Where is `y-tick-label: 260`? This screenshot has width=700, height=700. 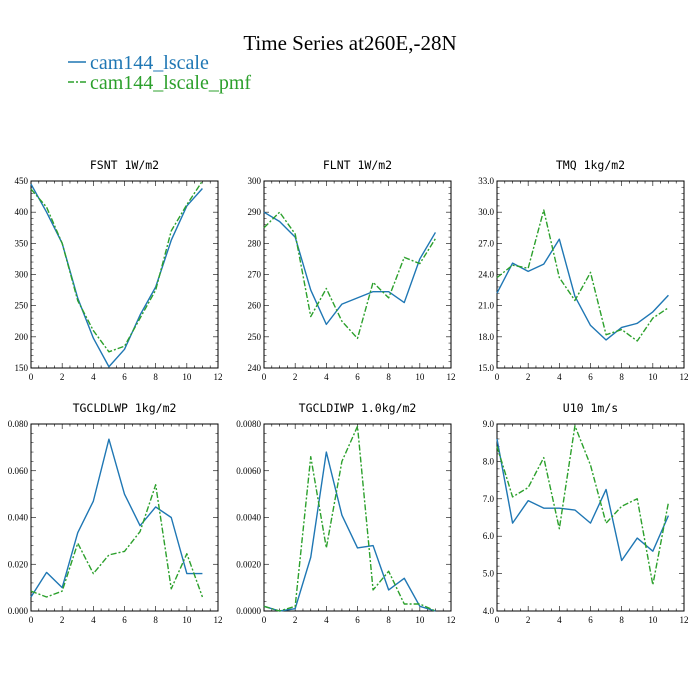 y-tick-label: 260 is located at coordinates (255, 306).